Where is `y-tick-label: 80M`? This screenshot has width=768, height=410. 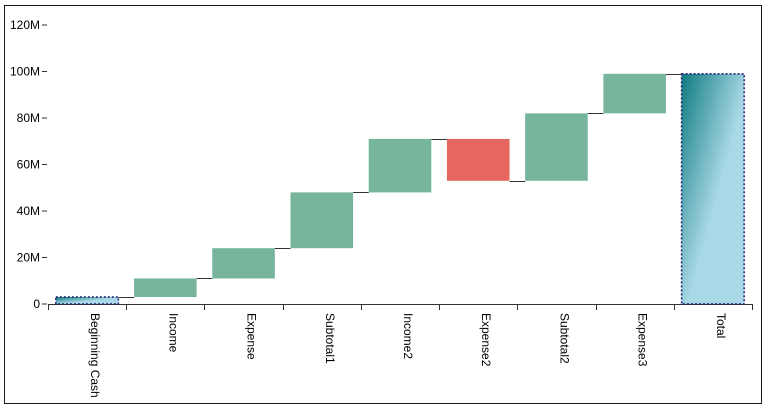 y-tick-label: 80M is located at coordinates (28, 118).